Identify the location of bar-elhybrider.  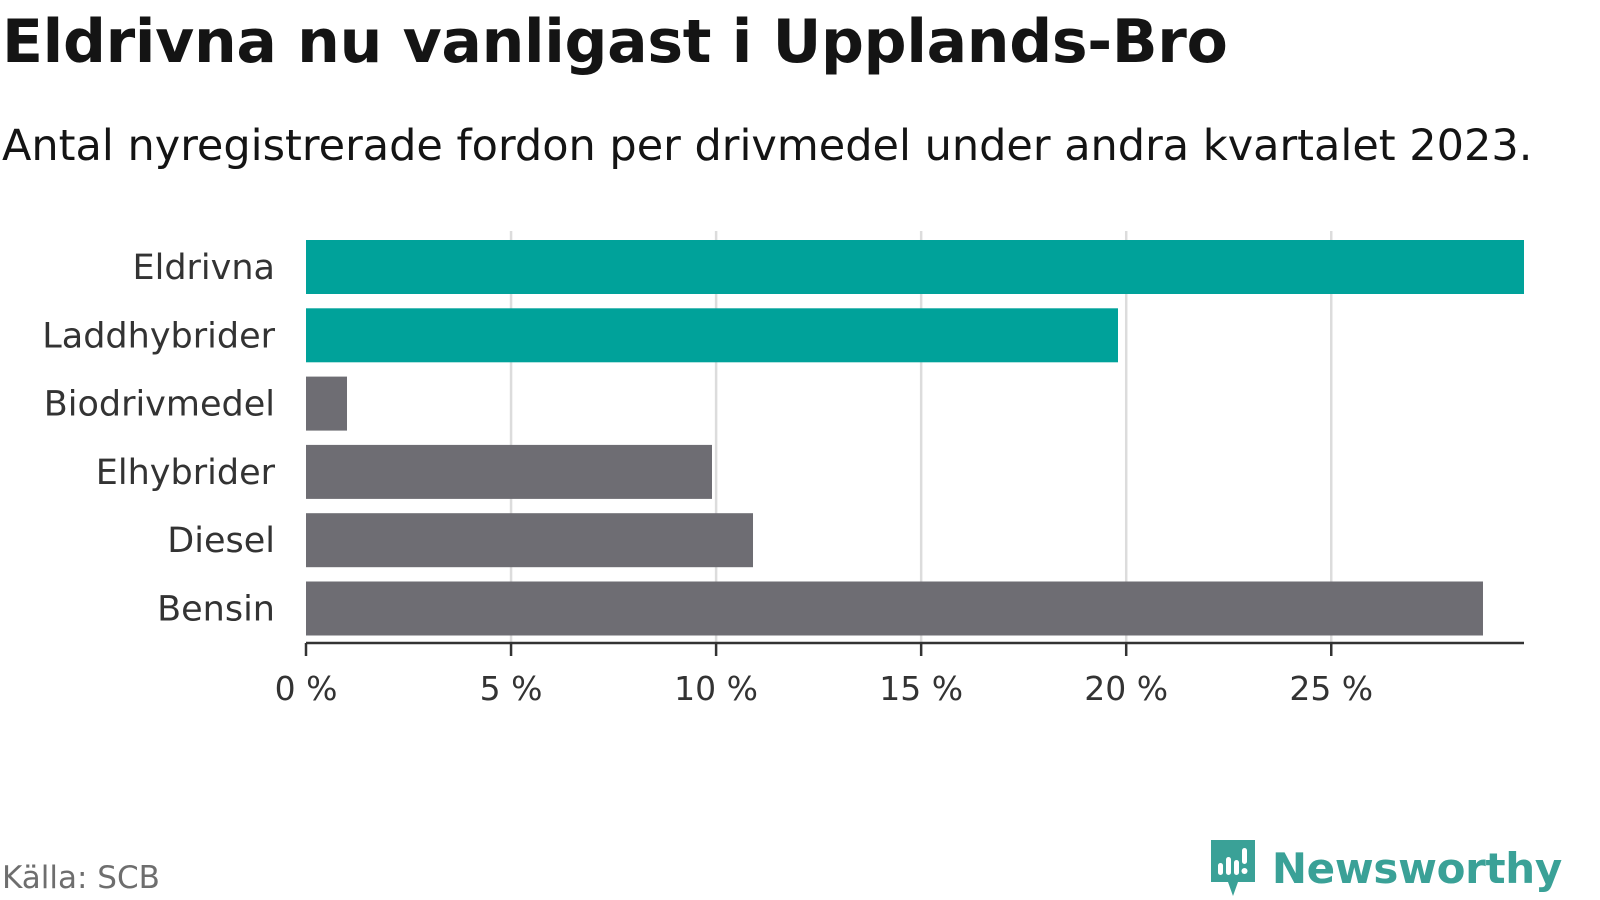
(509, 471).